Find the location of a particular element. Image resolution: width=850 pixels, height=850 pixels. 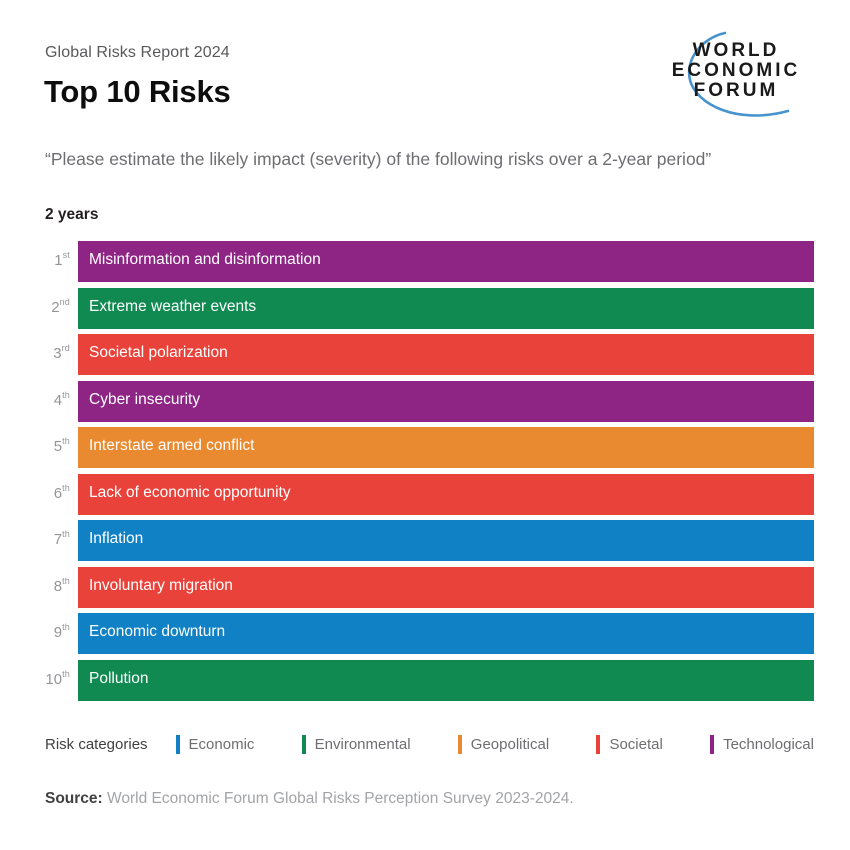

risk-rank-label: 2nd is located at coordinates (60, 306).